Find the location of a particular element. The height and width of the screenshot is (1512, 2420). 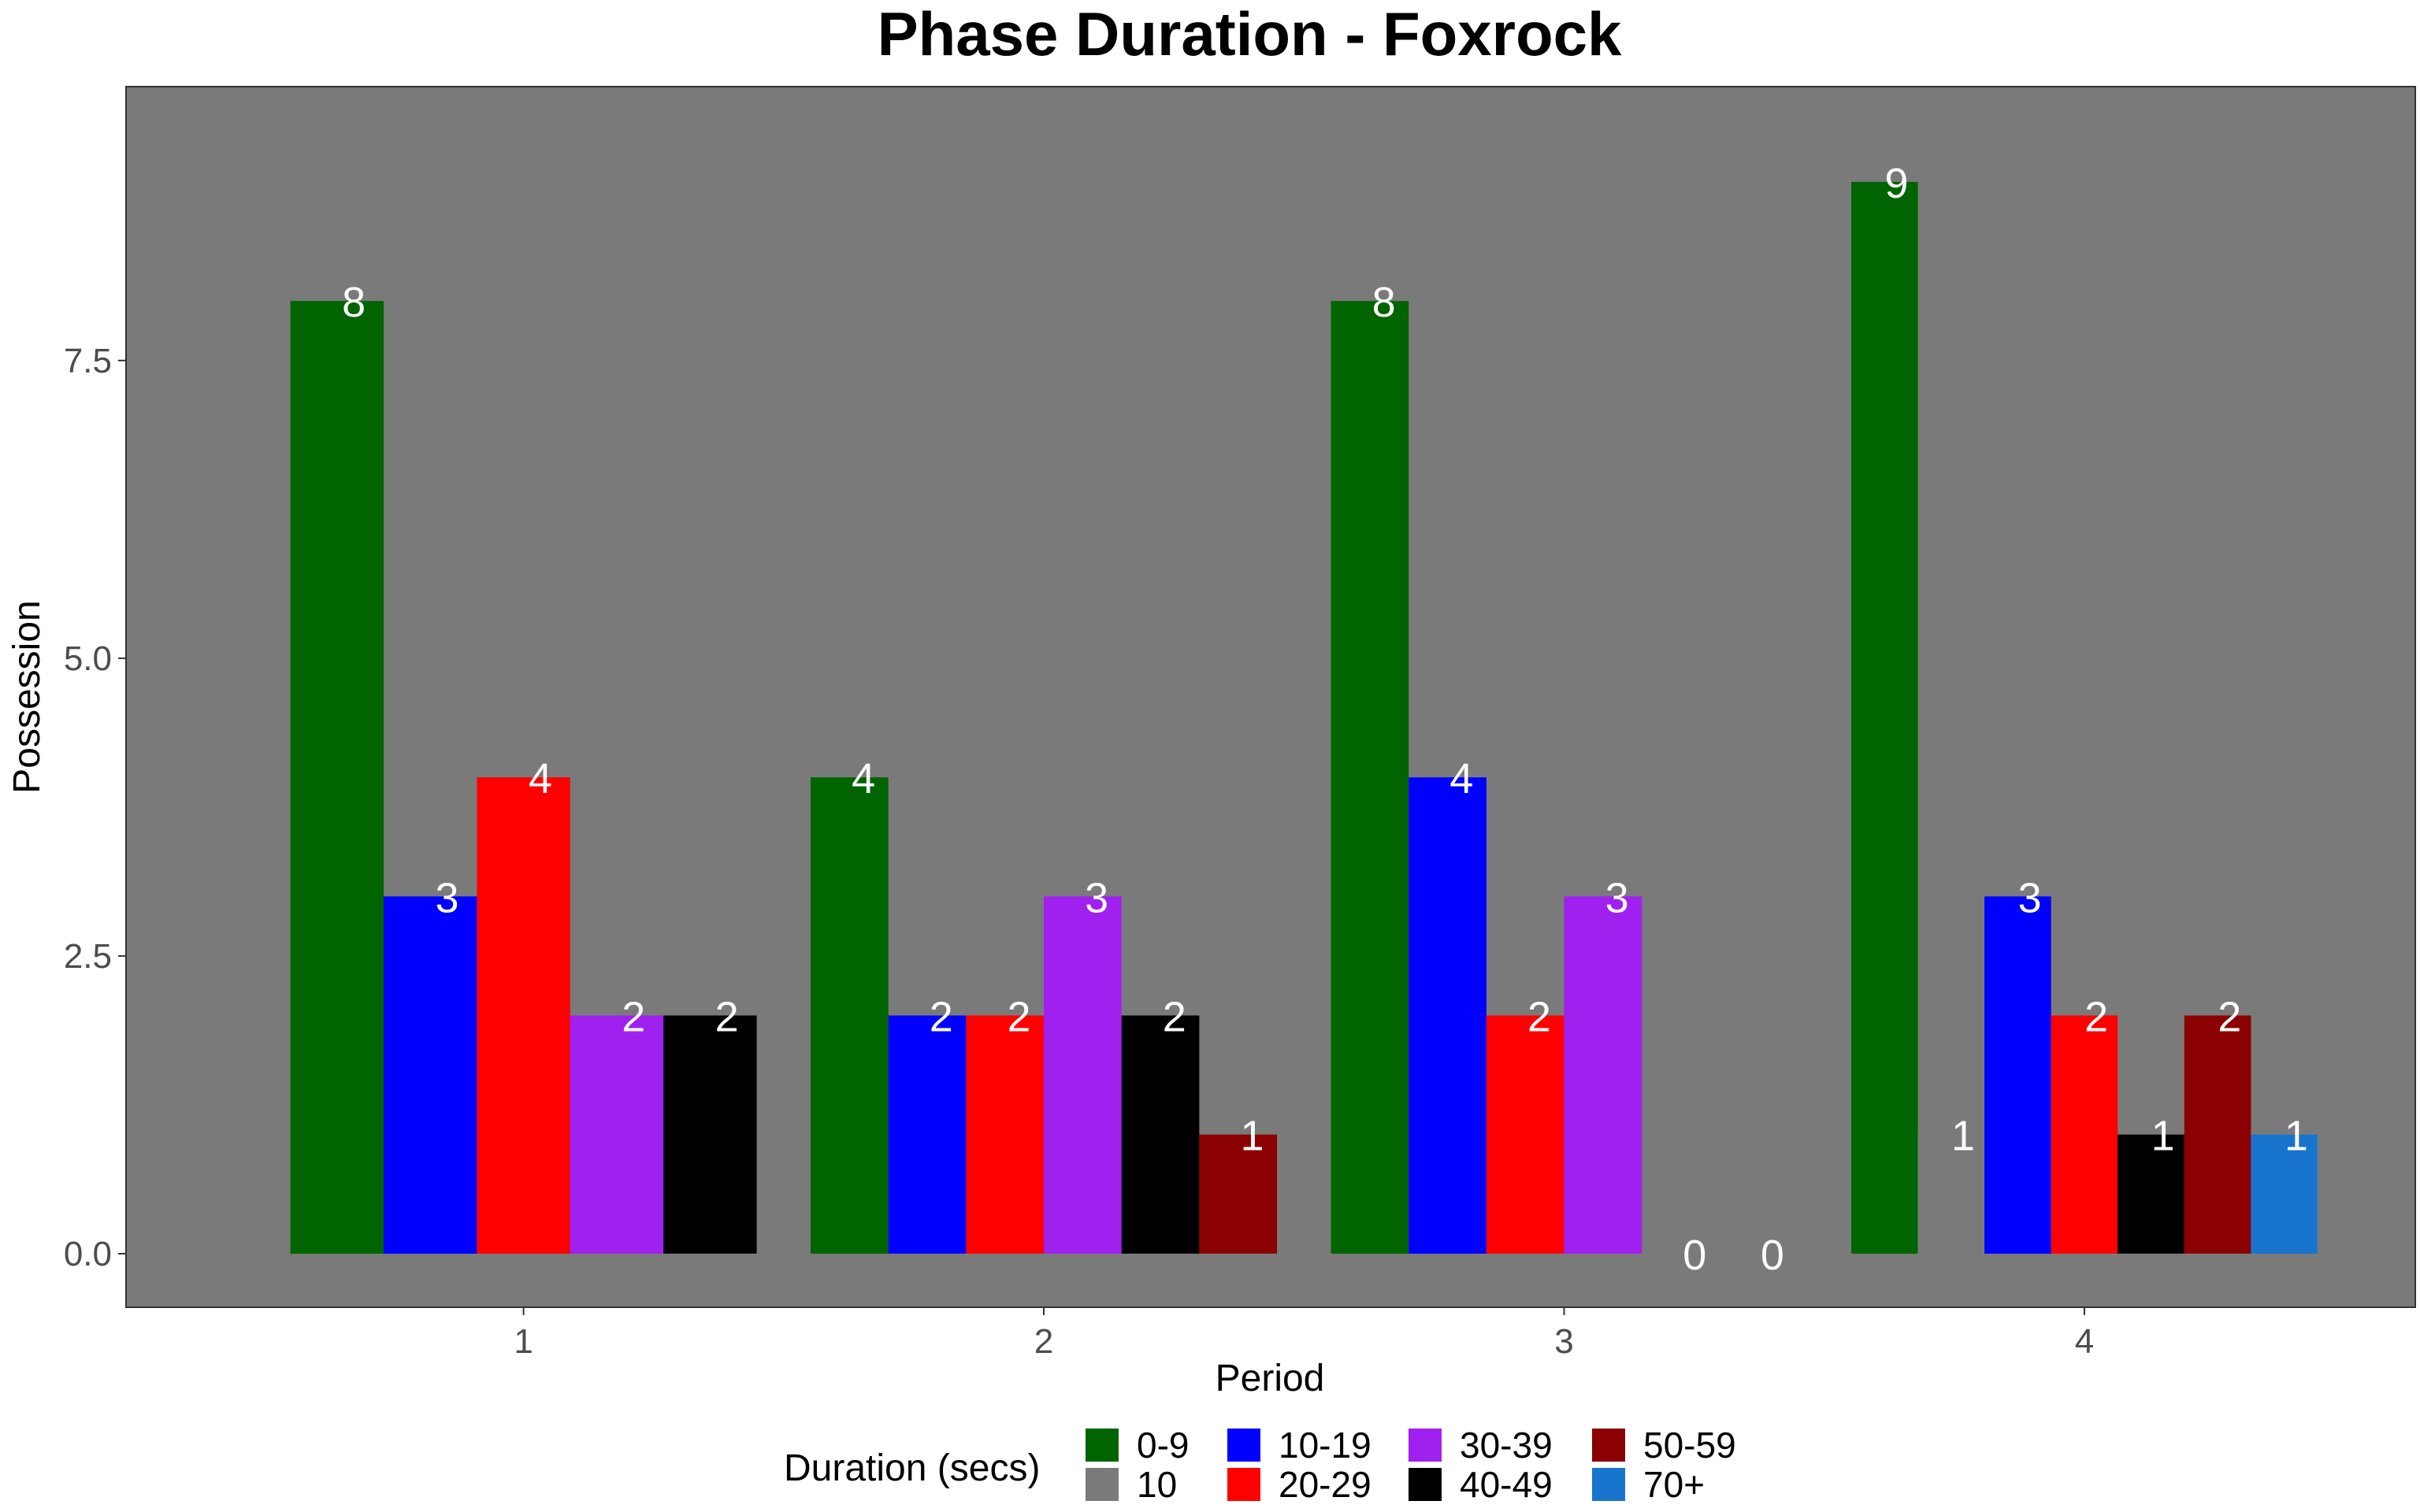

y-axis: 0.0 2.5 5.0 7.5 is located at coordinates (95, 807).